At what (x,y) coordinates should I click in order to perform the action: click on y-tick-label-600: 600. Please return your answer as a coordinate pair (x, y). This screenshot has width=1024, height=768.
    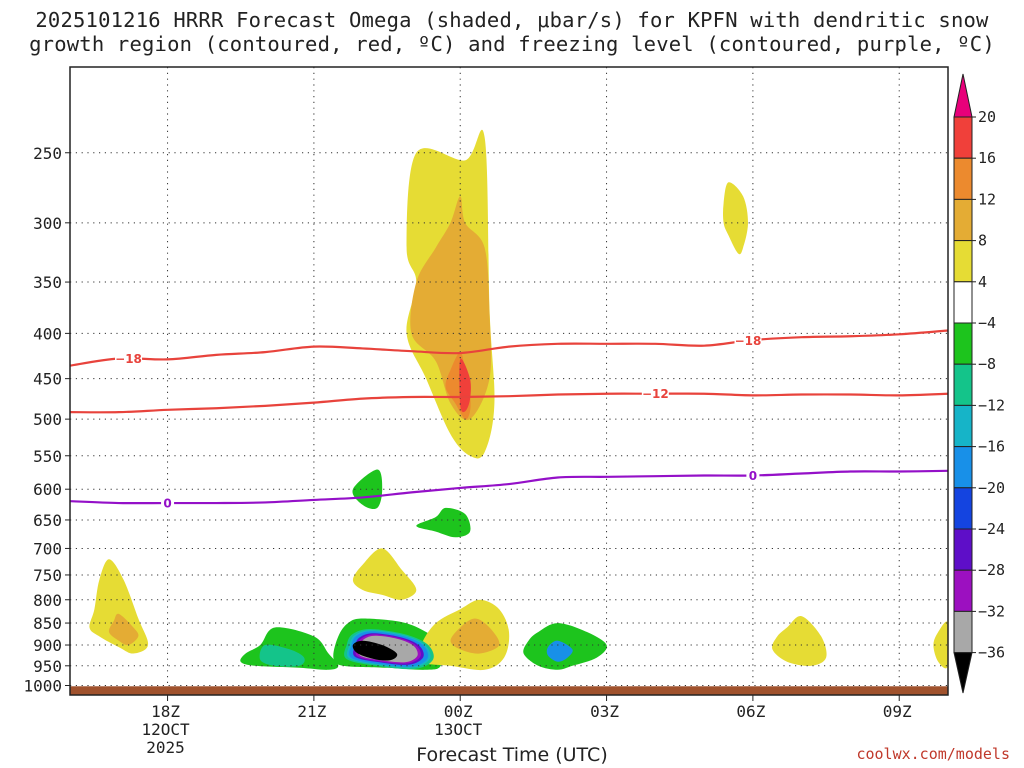
    Looking at the image, I should click on (47, 489).